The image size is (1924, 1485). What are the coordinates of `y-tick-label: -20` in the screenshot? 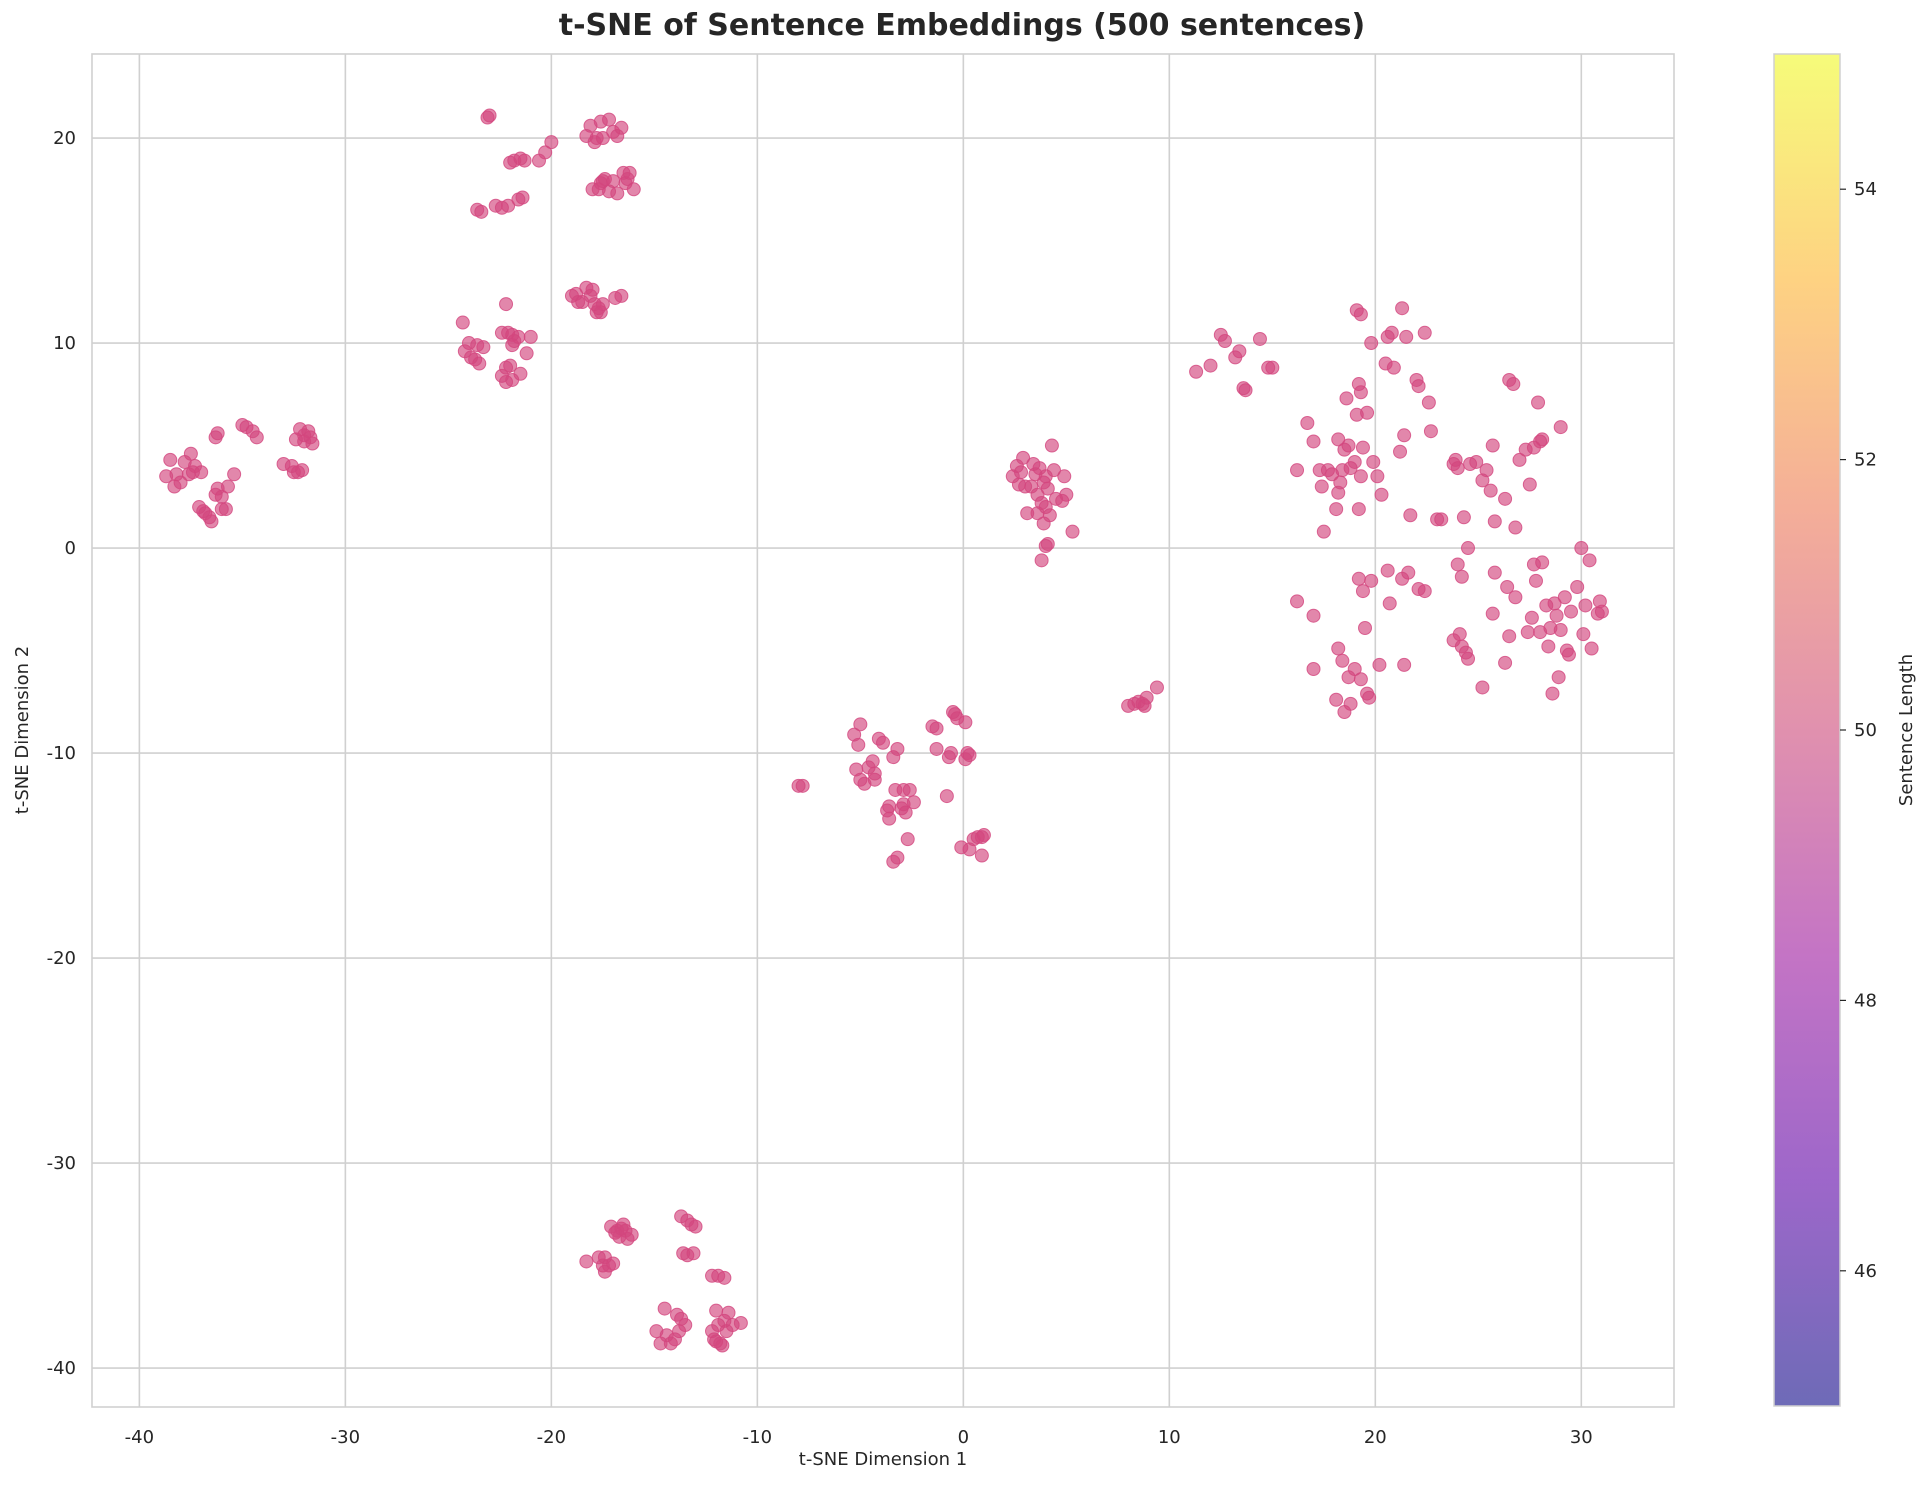 It's located at (61, 958).